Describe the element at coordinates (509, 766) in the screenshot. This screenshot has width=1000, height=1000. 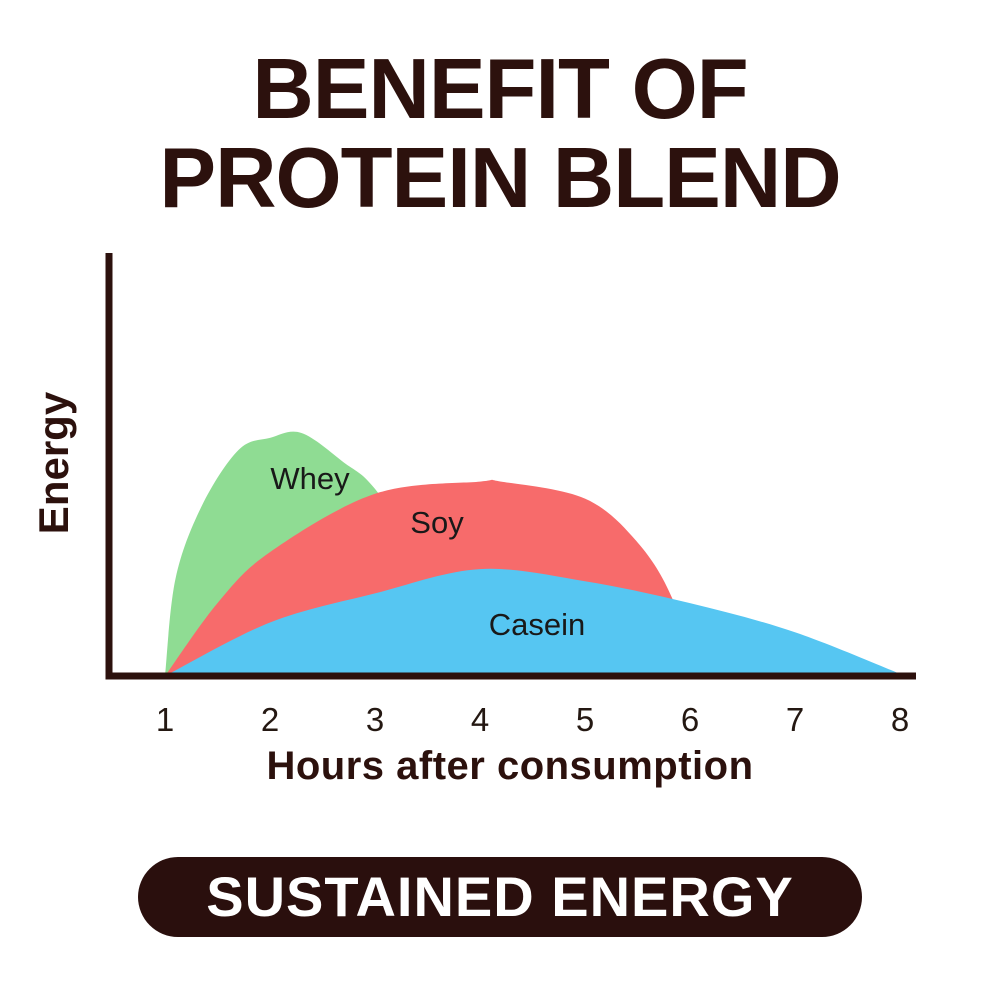
I see `x-axis-label: Hours after consumption` at that location.